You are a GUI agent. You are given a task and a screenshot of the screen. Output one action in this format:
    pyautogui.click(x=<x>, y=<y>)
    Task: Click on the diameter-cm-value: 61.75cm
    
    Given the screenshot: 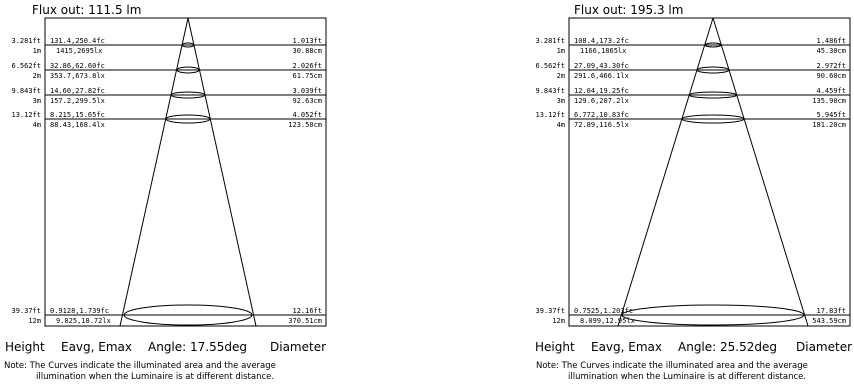 What is the action you would take?
    pyautogui.click(x=307, y=76)
    